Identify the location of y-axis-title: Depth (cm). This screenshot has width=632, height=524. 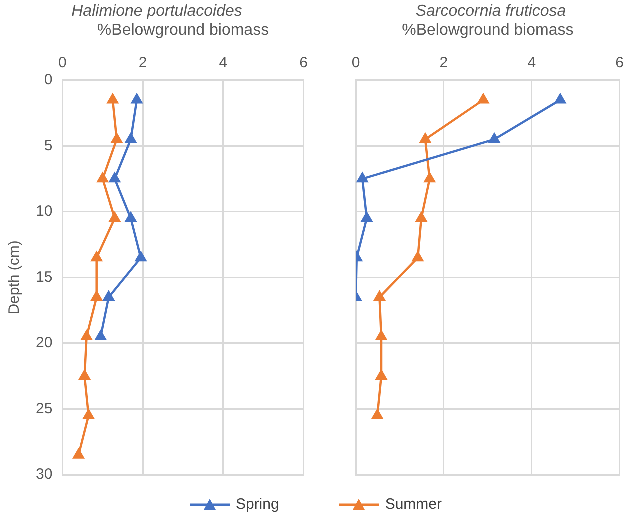
(15, 277).